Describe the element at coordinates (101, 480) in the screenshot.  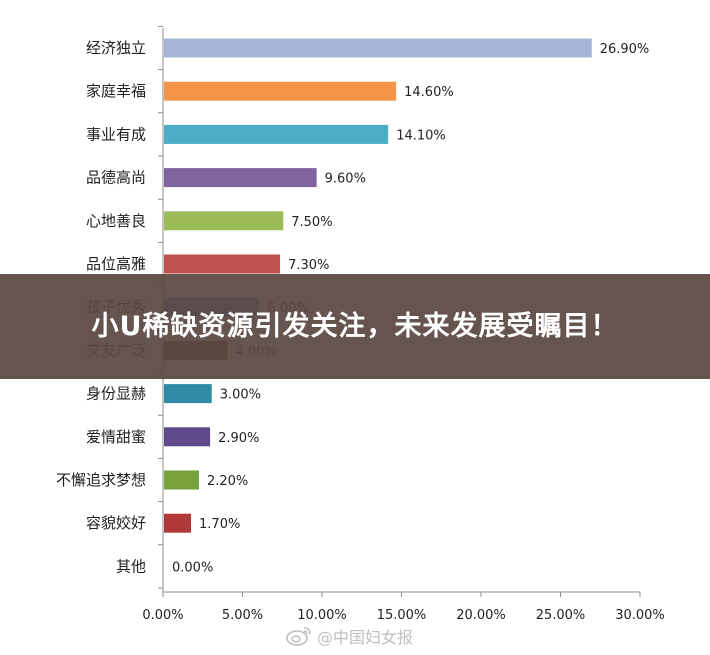
I see `category-label: 不懈追求梦想` at that location.